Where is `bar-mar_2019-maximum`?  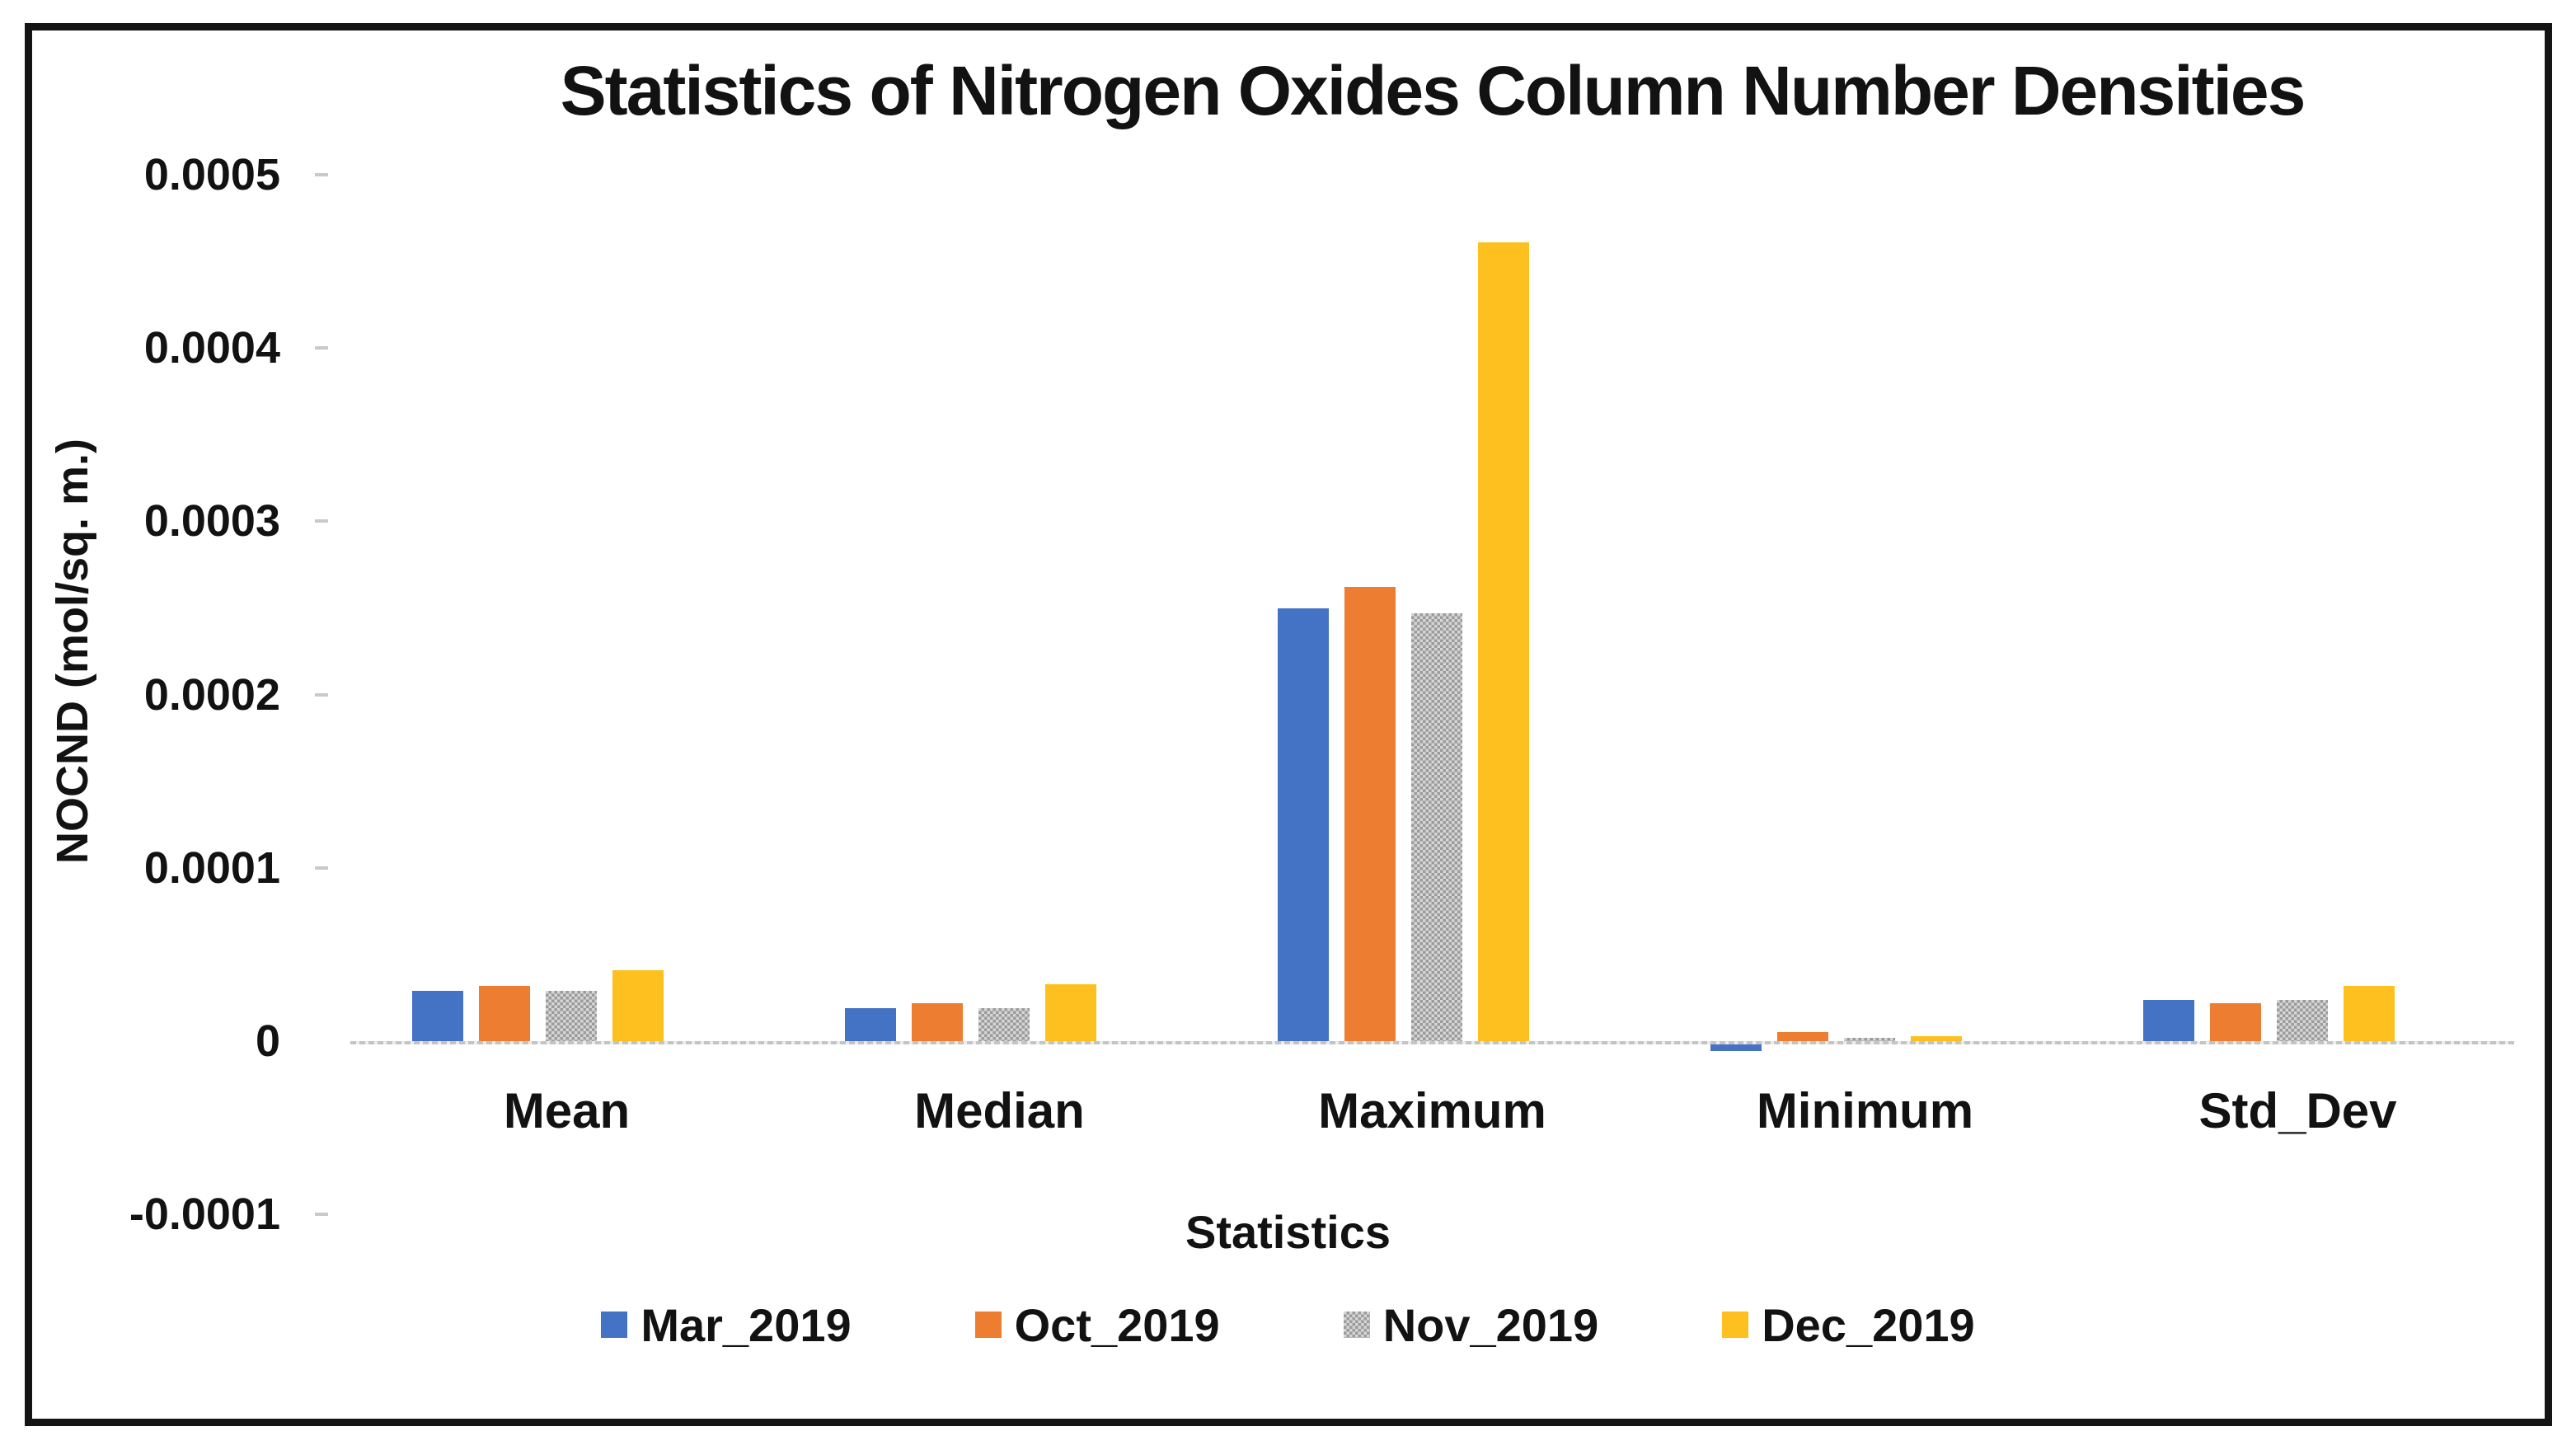
bar-mar_2019-maximum is located at coordinates (1304, 824).